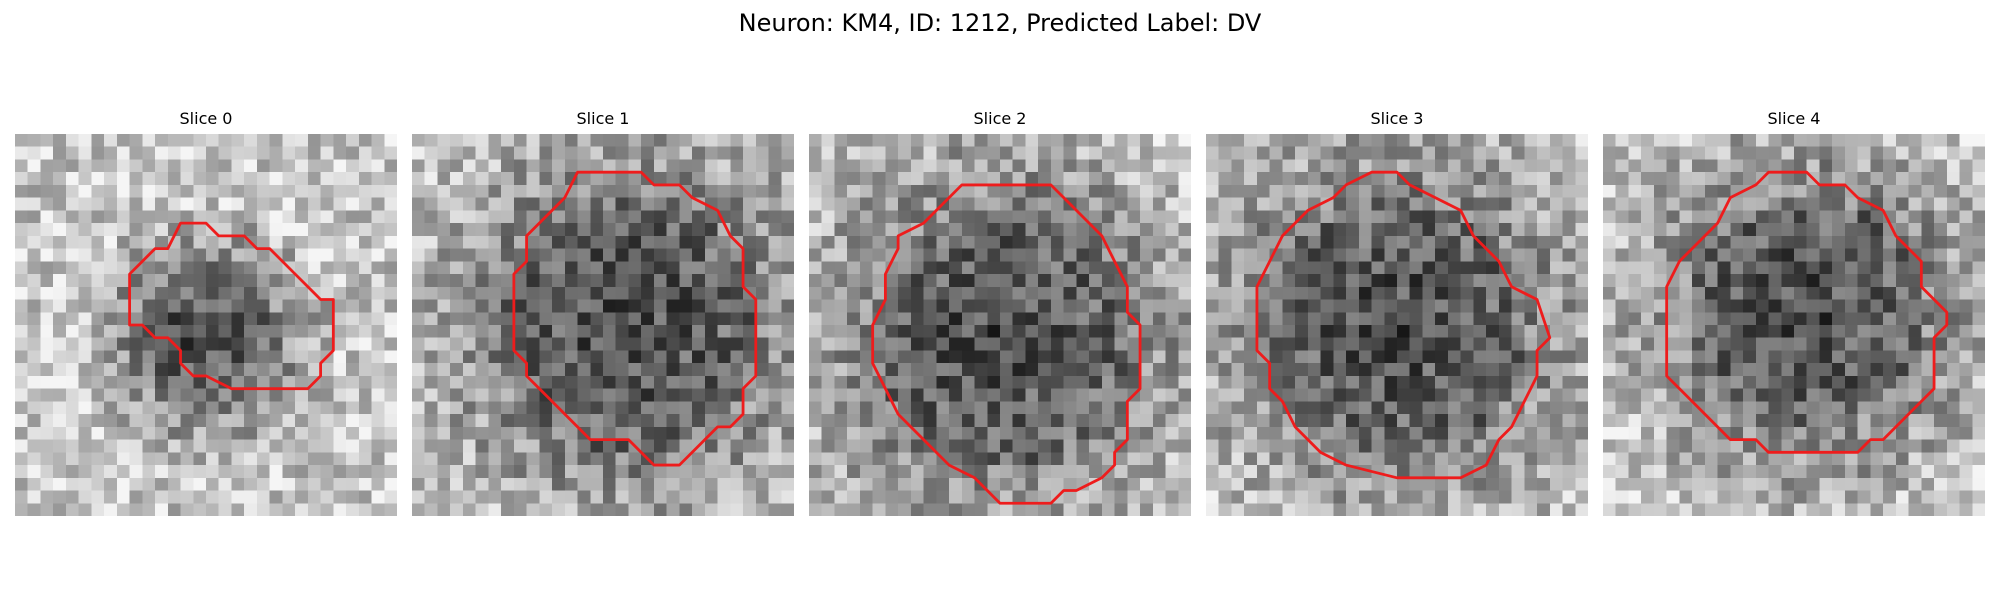  What do you see at coordinates (603, 118) in the screenshot?
I see `slice-title-1: Slice 1` at bounding box center [603, 118].